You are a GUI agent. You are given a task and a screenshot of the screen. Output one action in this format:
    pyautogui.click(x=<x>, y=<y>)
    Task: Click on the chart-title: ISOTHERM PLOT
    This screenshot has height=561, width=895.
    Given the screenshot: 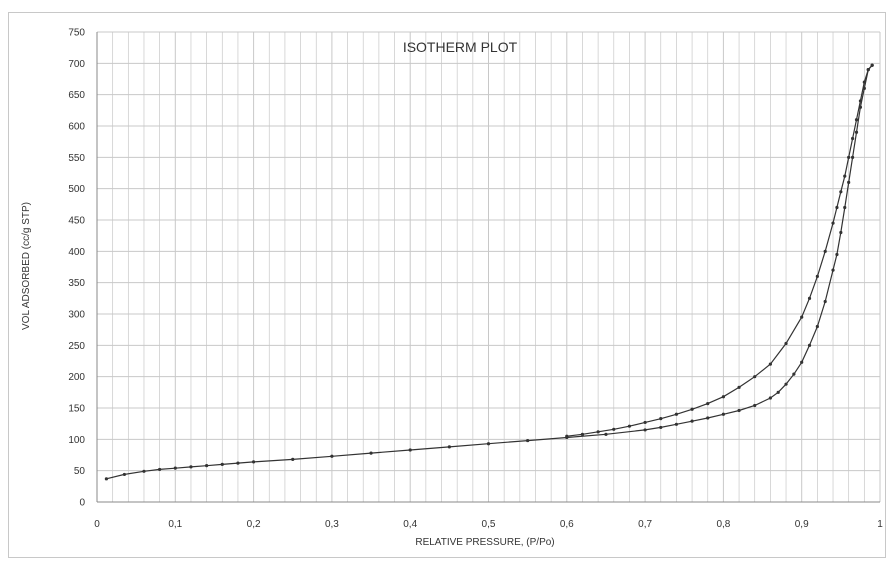 What is the action you would take?
    pyautogui.click(x=460, y=47)
    